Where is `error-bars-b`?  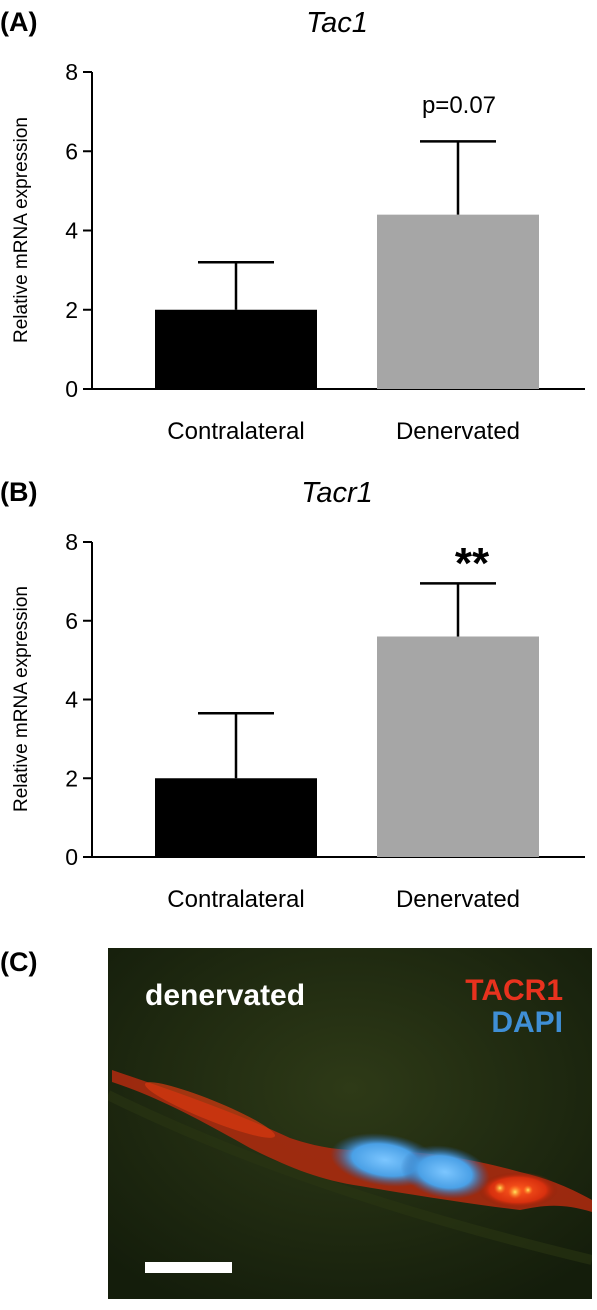
error-bars-b is located at coordinates (347, 680).